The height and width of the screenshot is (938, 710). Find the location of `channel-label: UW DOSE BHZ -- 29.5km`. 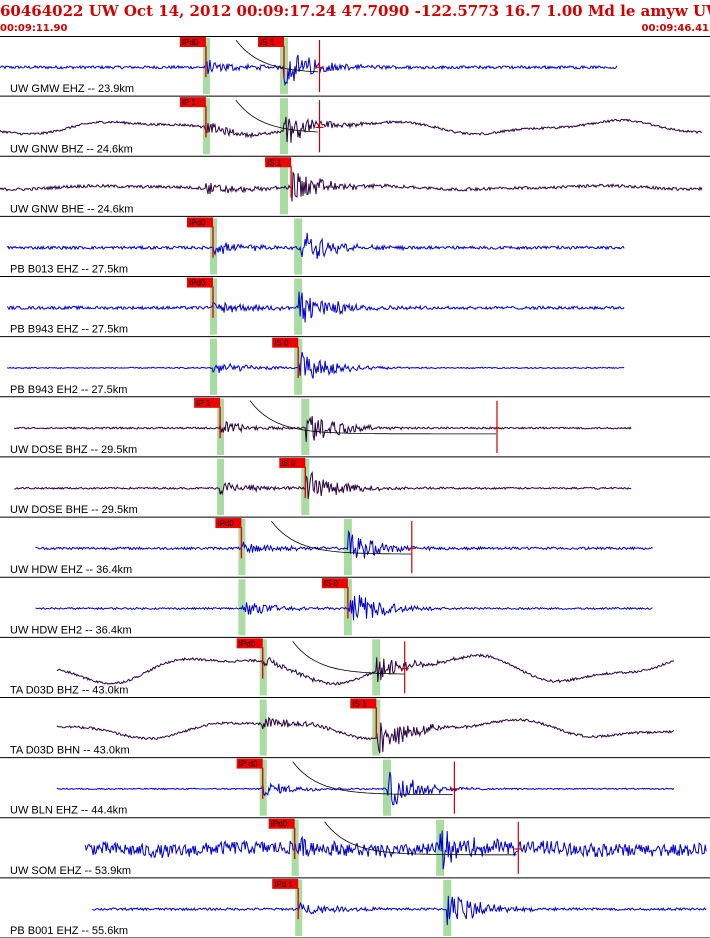

channel-label: UW DOSE BHZ -- 29.5km is located at coordinates (73, 450).